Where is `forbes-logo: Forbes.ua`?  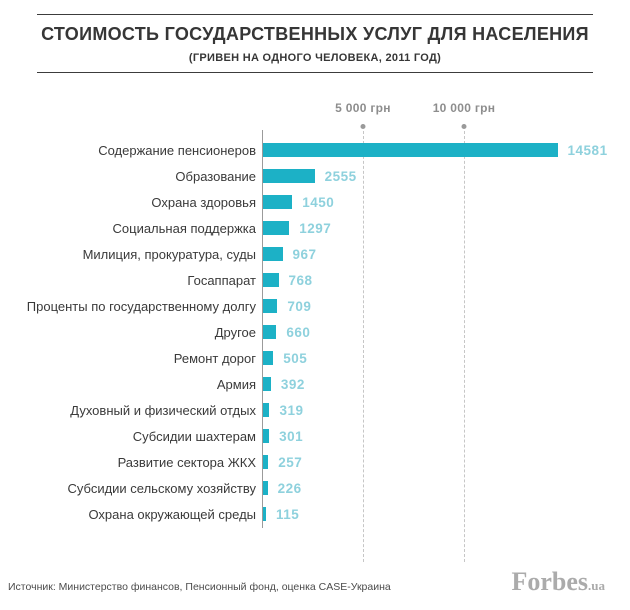
forbes-logo: Forbes.ua is located at coordinates (558, 582).